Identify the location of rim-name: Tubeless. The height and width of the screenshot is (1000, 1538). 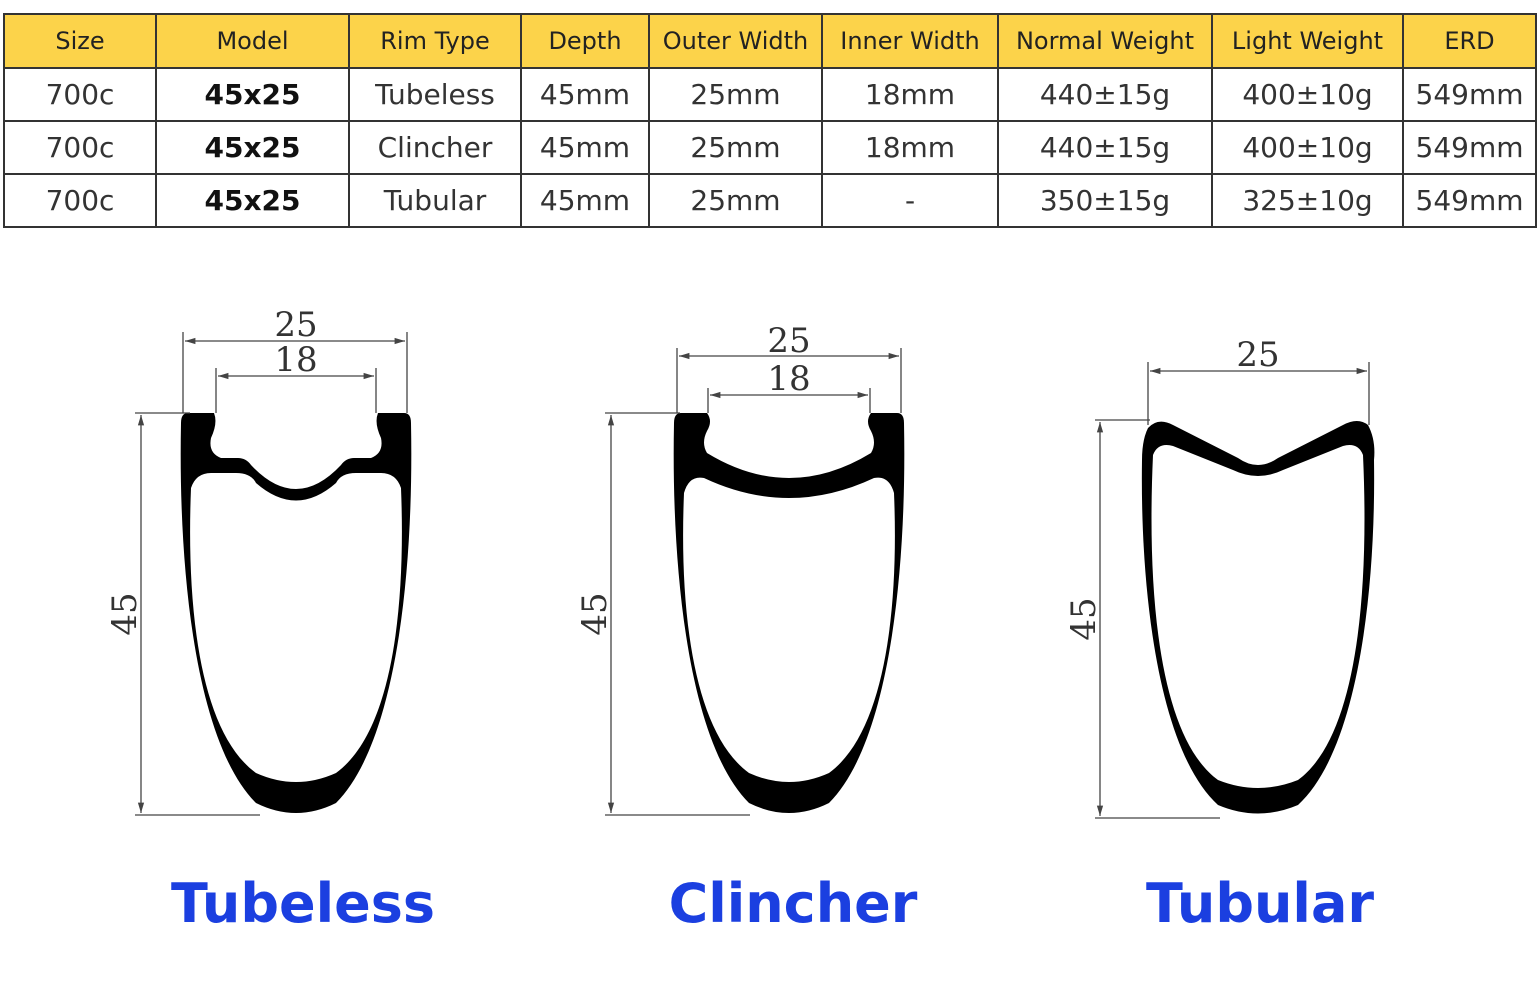
(303, 903).